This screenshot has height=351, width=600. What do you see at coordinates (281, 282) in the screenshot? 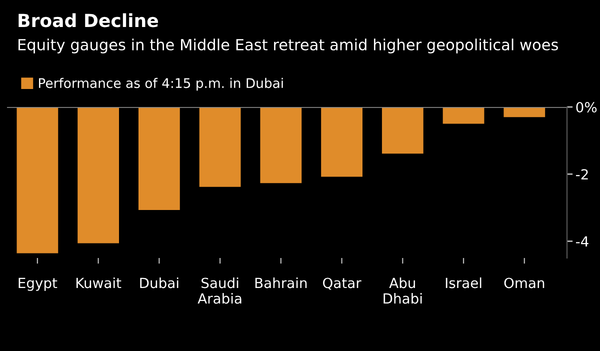
I see `x-tick-label: Bahrain` at bounding box center [281, 282].